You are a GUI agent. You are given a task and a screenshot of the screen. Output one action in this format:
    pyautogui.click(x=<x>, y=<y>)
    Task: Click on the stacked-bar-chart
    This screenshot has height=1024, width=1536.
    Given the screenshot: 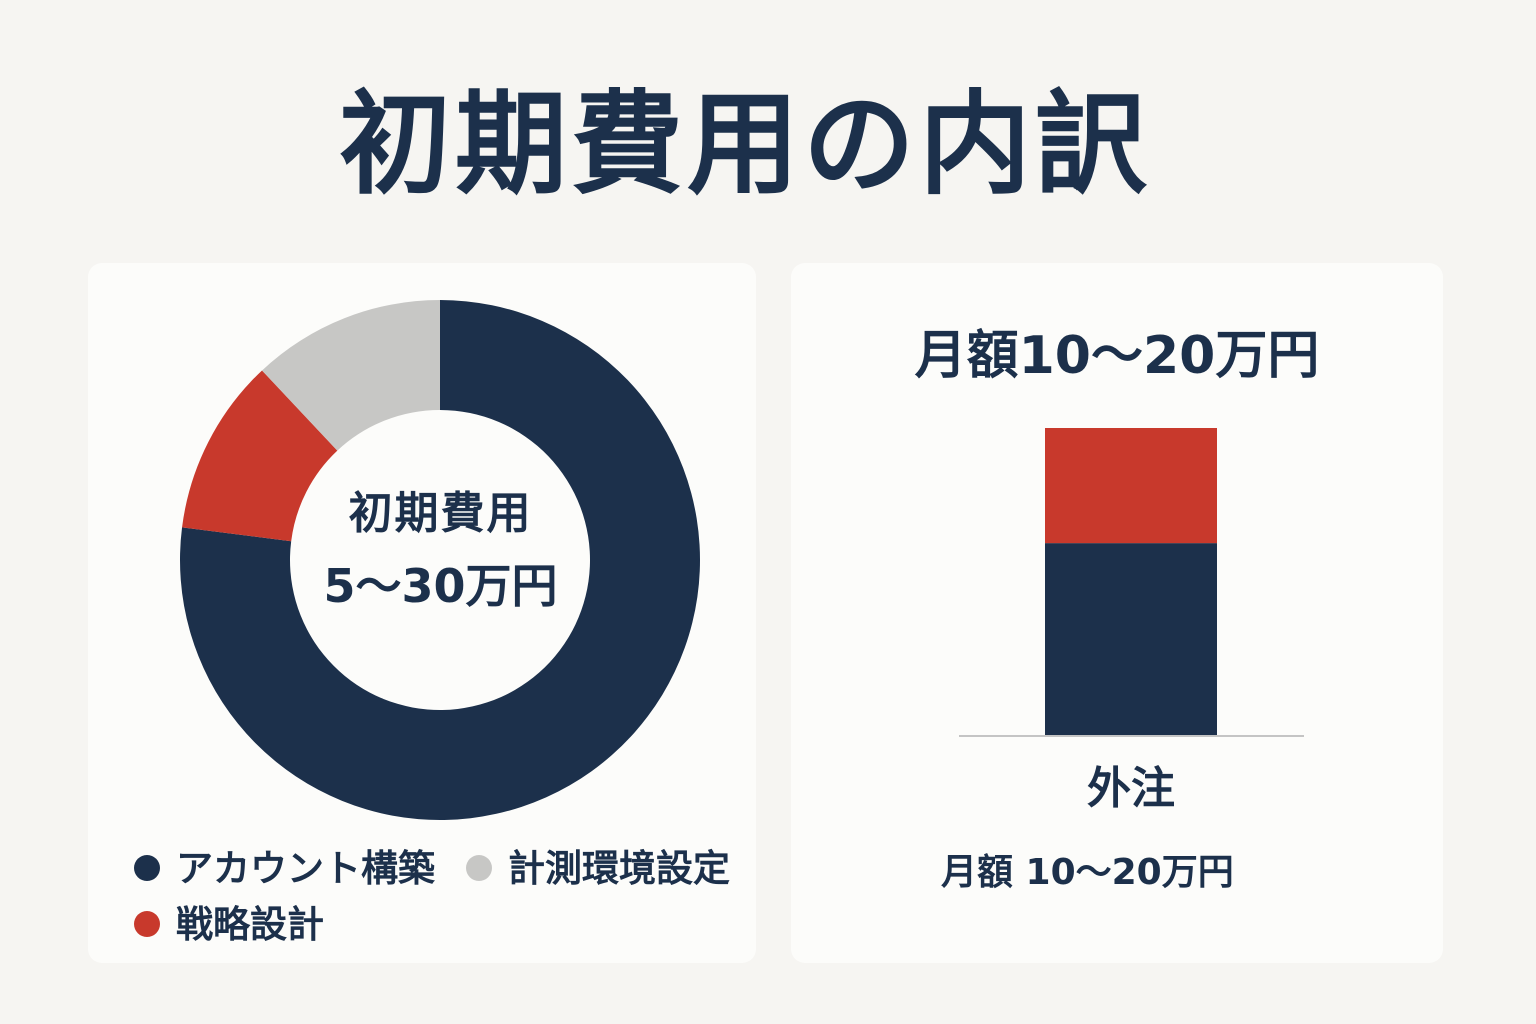 What is the action you would take?
    pyautogui.click(x=1131, y=582)
    